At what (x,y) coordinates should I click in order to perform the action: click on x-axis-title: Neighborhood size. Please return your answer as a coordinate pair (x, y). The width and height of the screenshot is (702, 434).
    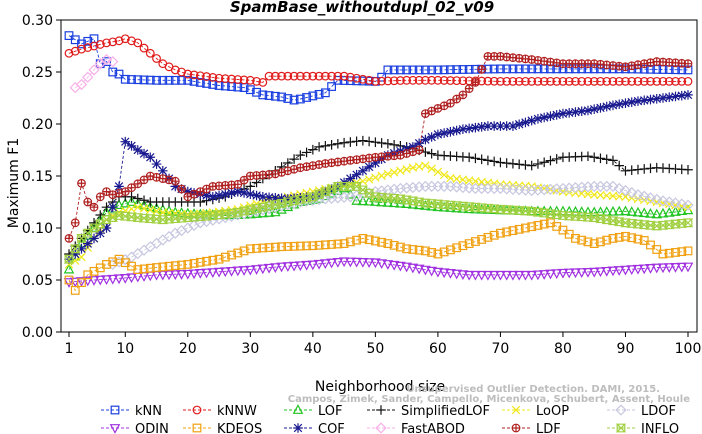
    Looking at the image, I should click on (380, 387).